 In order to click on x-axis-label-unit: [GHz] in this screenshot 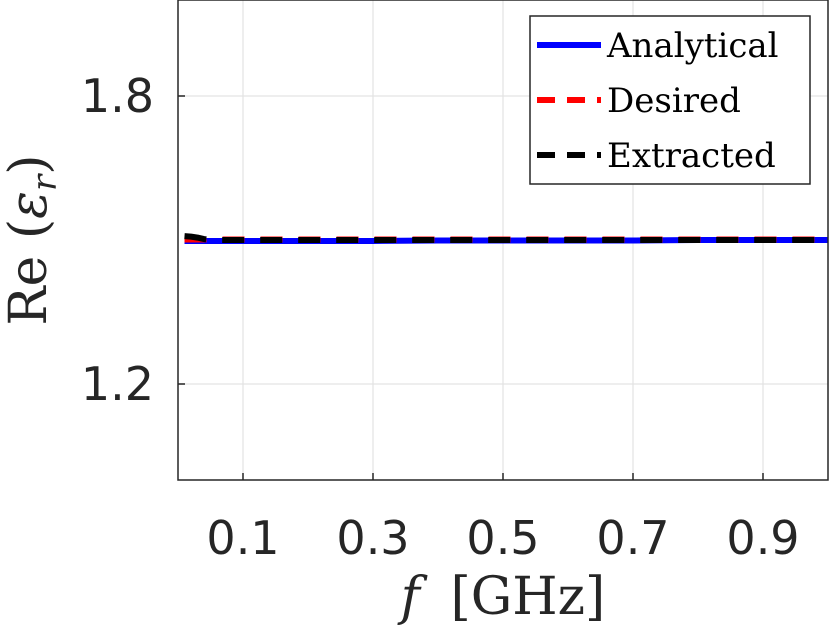, I will do `click(527, 597)`.